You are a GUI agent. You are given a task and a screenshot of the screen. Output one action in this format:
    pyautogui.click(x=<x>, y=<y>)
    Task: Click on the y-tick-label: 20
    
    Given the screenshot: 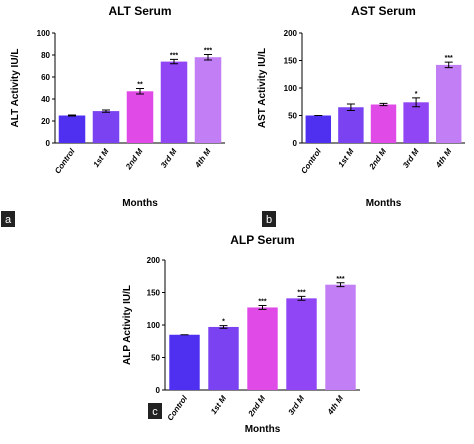 What is the action you would take?
    pyautogui.click(x=45, y=121)
    